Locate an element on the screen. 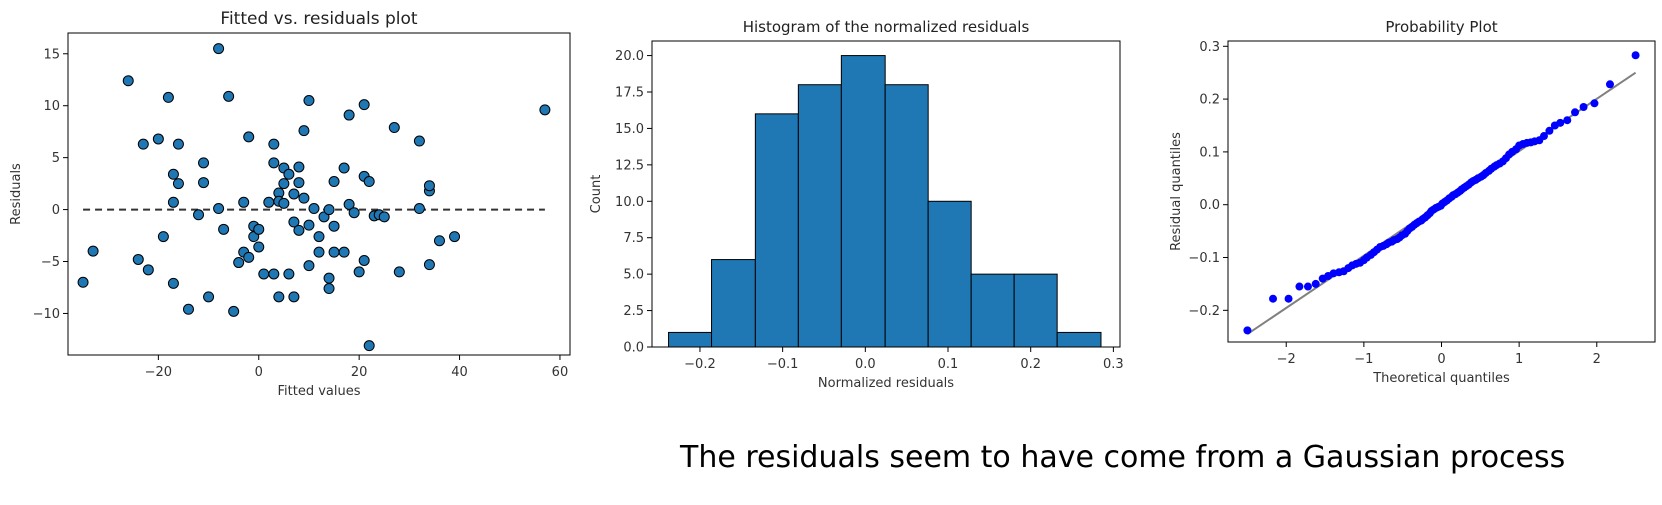 This screenshot has width=1662, height=505. y-tick-label: −0.2 is located at coordinates (1204, 311).